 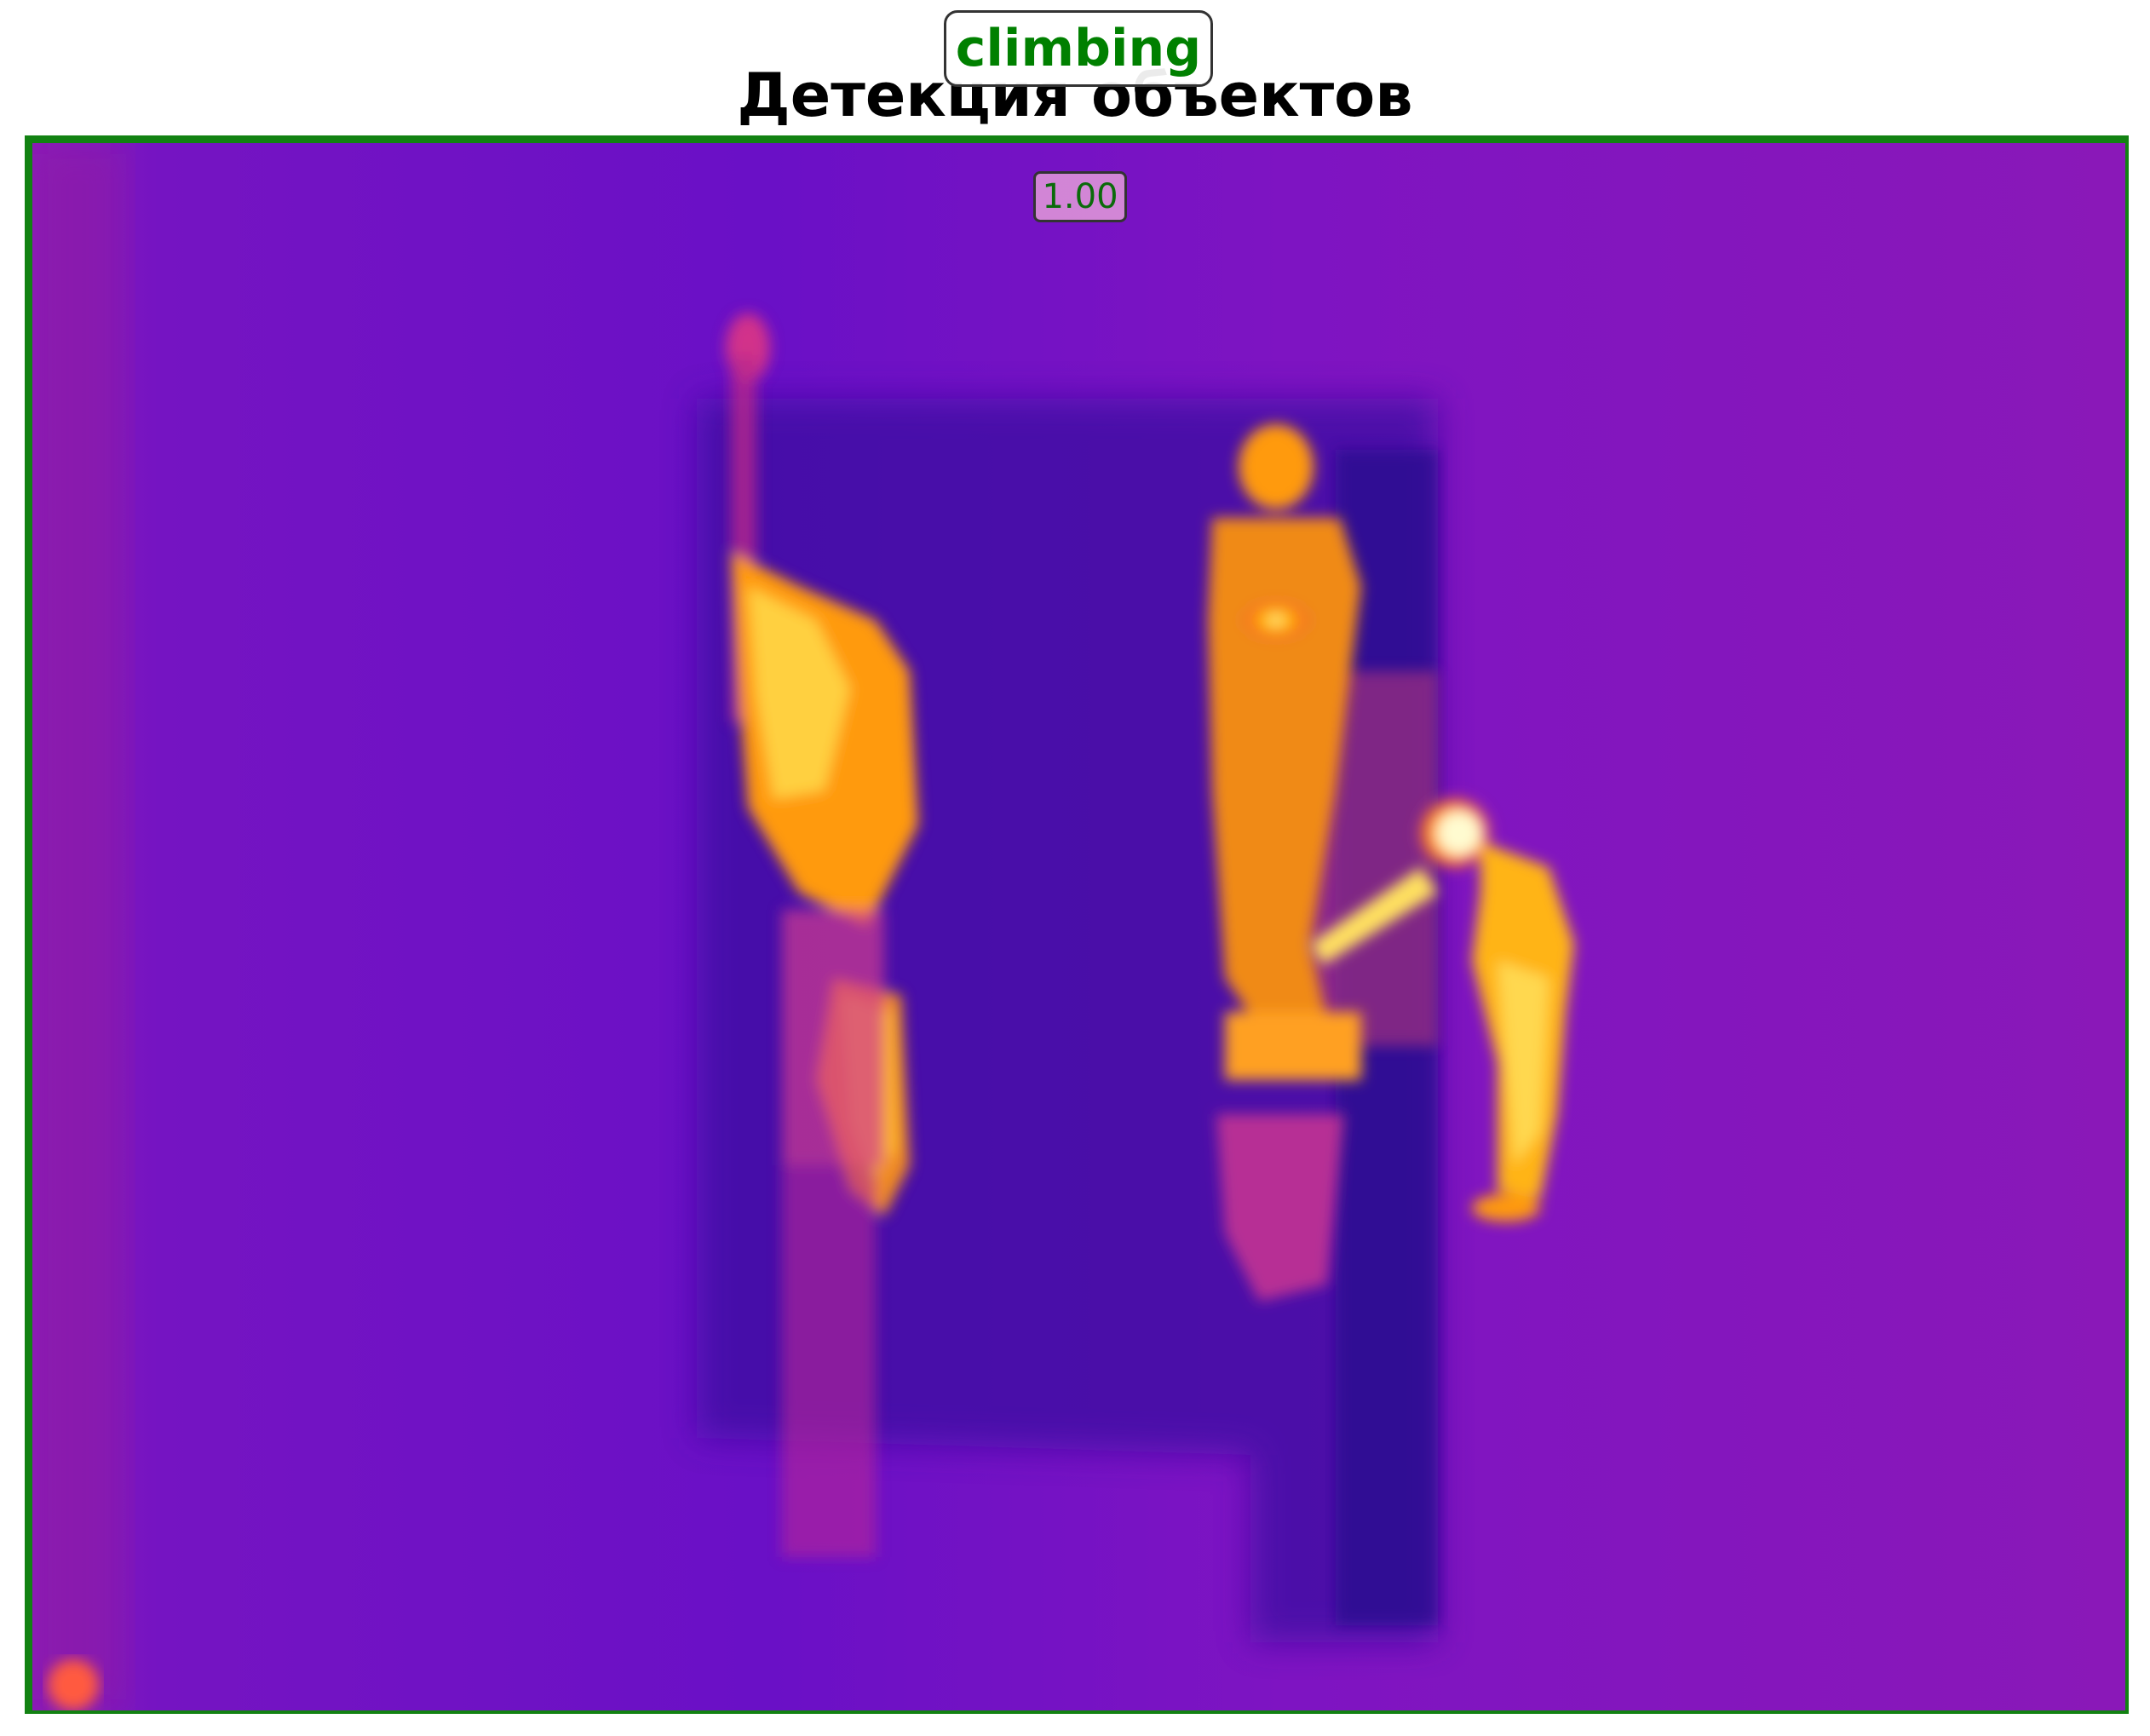 I want to click on class-label: climbing, so click(x=1078, y=48).